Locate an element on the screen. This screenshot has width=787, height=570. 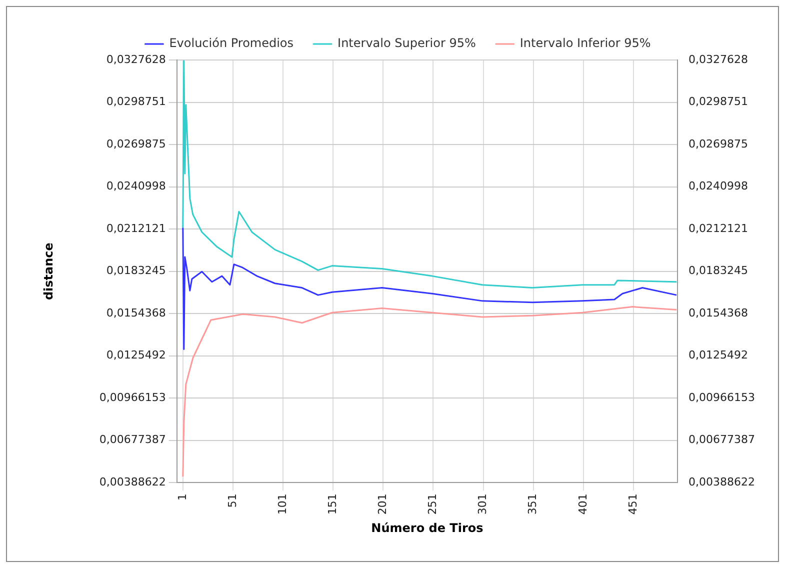
x-tick-label: 1 is located at coordinates (182, 497).